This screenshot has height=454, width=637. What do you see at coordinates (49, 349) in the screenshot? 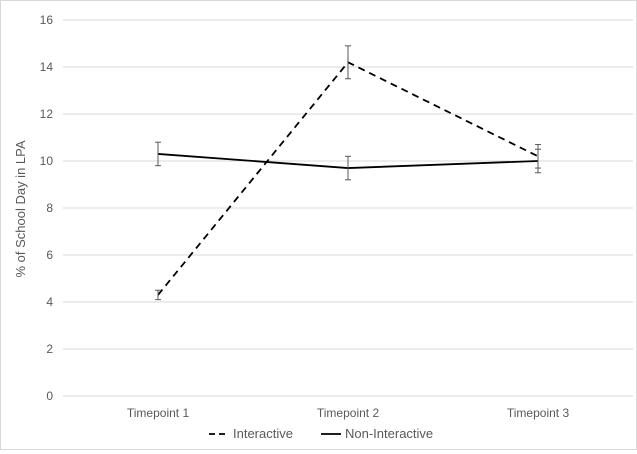
I see `y-tick-label: 2` at bounding box center [49, 349].